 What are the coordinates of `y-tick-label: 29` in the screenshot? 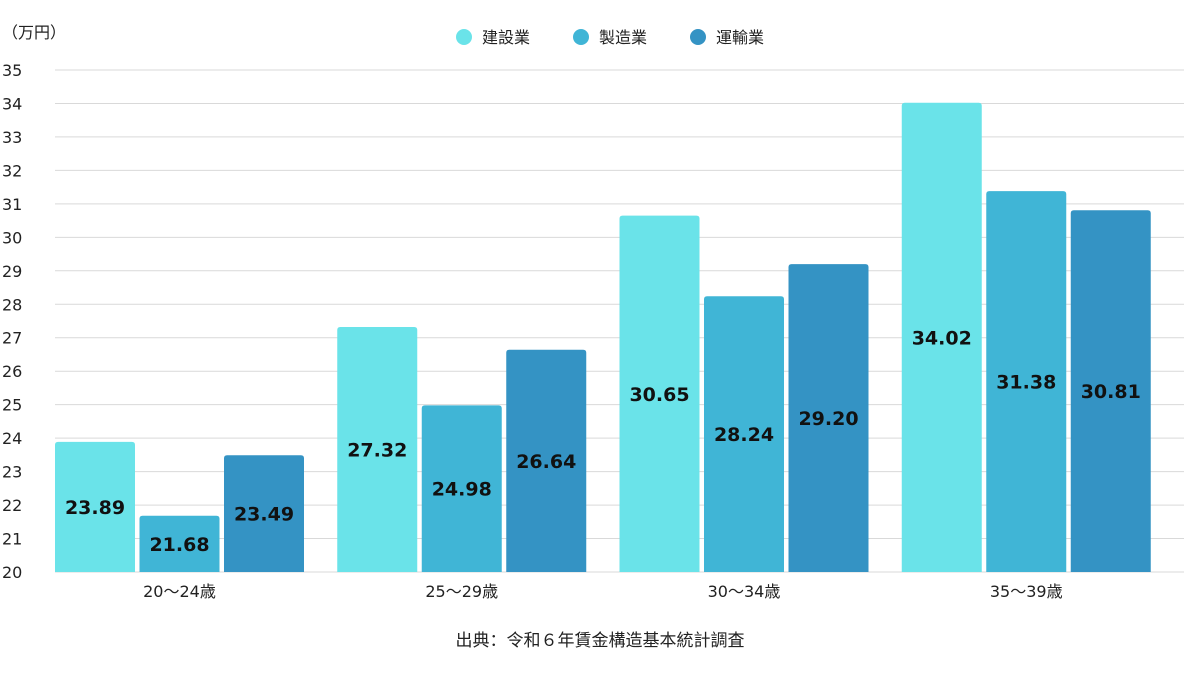 It's located at (12, 271).